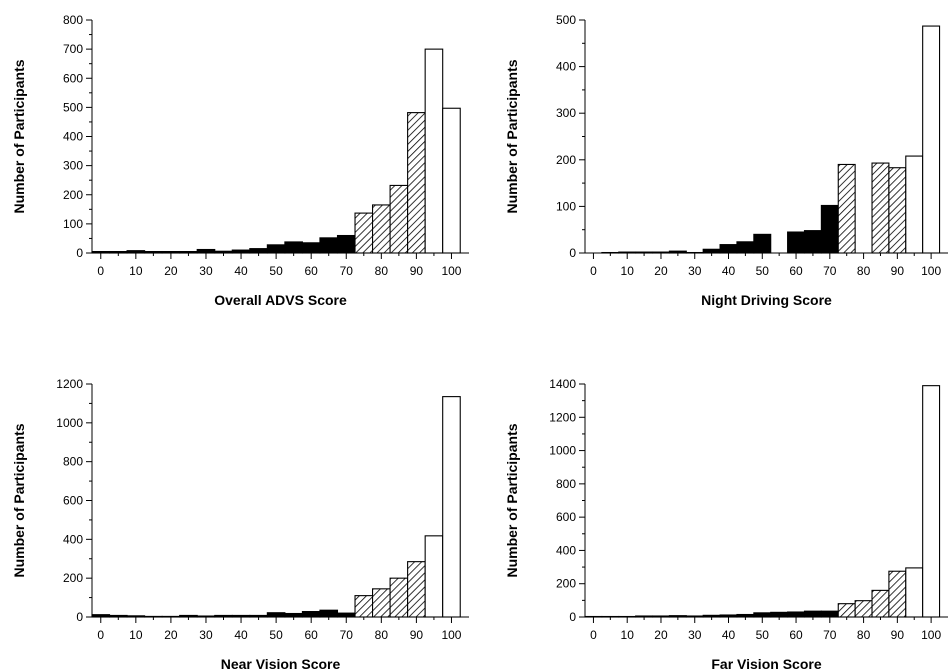 This screenshot has width=950, height=671. Describe the element at coordinates (562, 384) in the screenshot. I see `y-tick-label: 1400` at that location.